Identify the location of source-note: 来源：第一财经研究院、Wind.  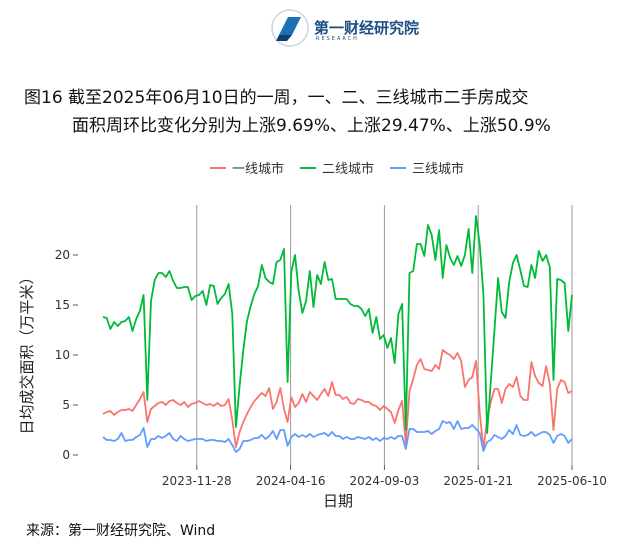
(121, 531).